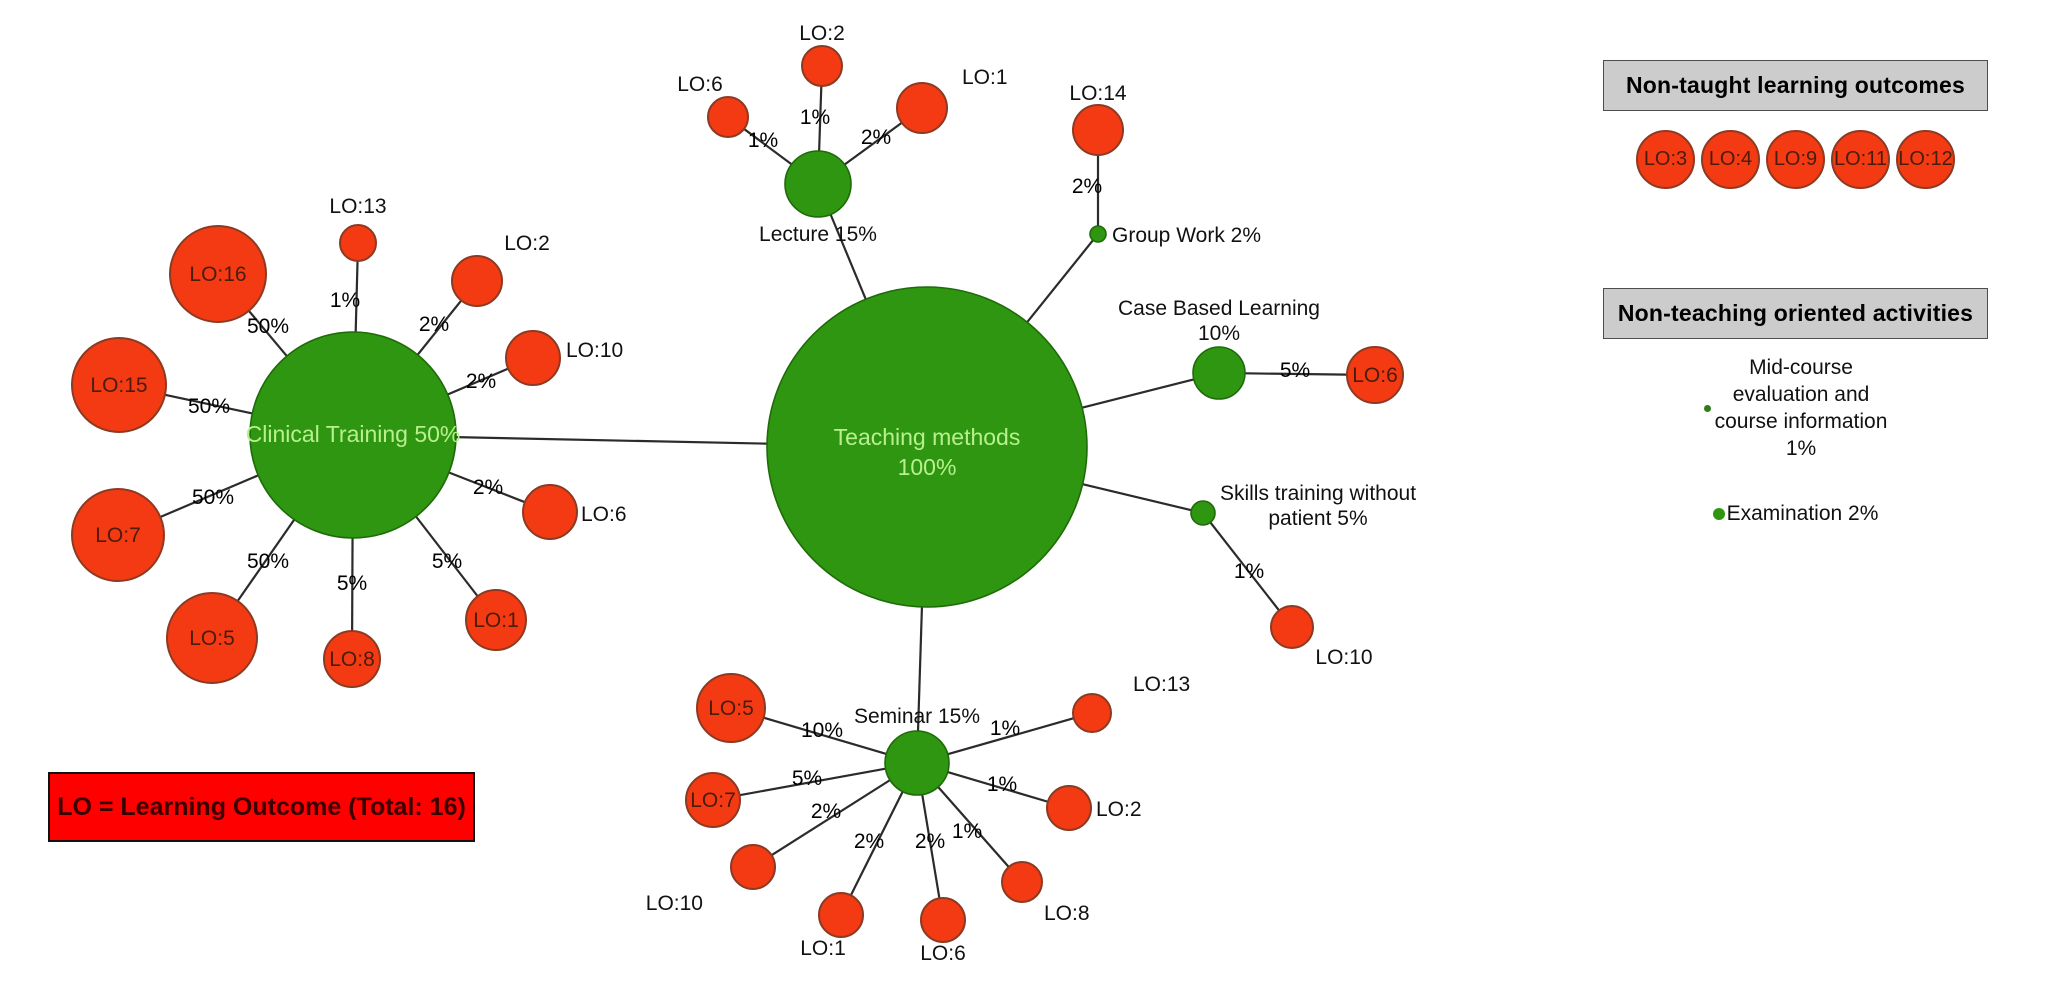 The width and height of the screenshot is (2059, 1001). Describe the element at coordinates (753, 867) in the screenshot. I see `node-sem-lo10` at that location.